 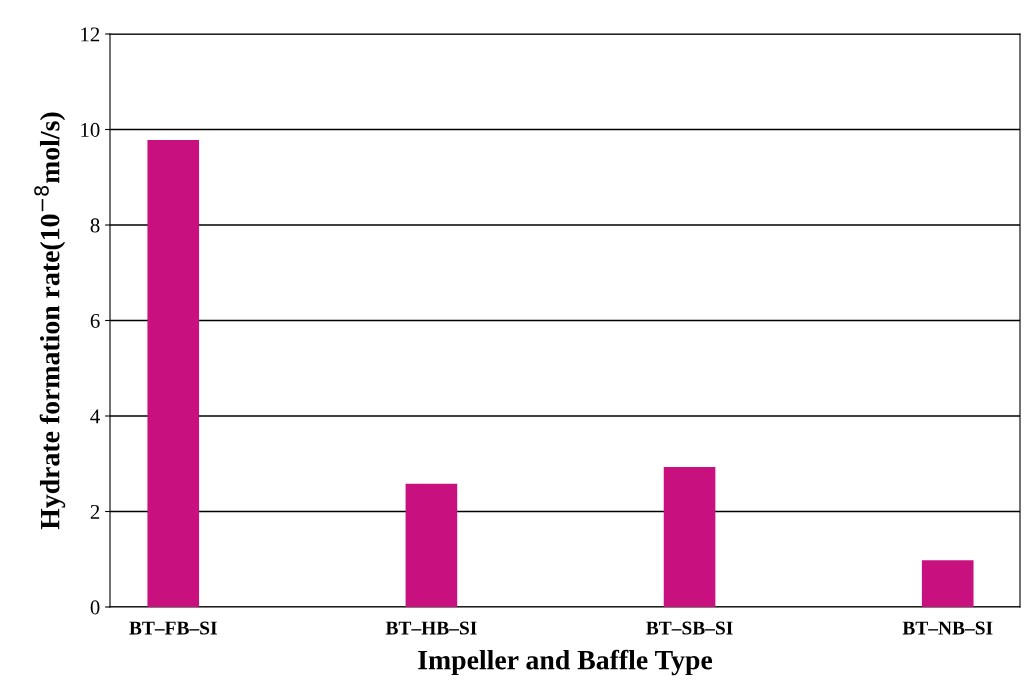 I want to click on y-tick-label: 8, so click(x=95, y=225).